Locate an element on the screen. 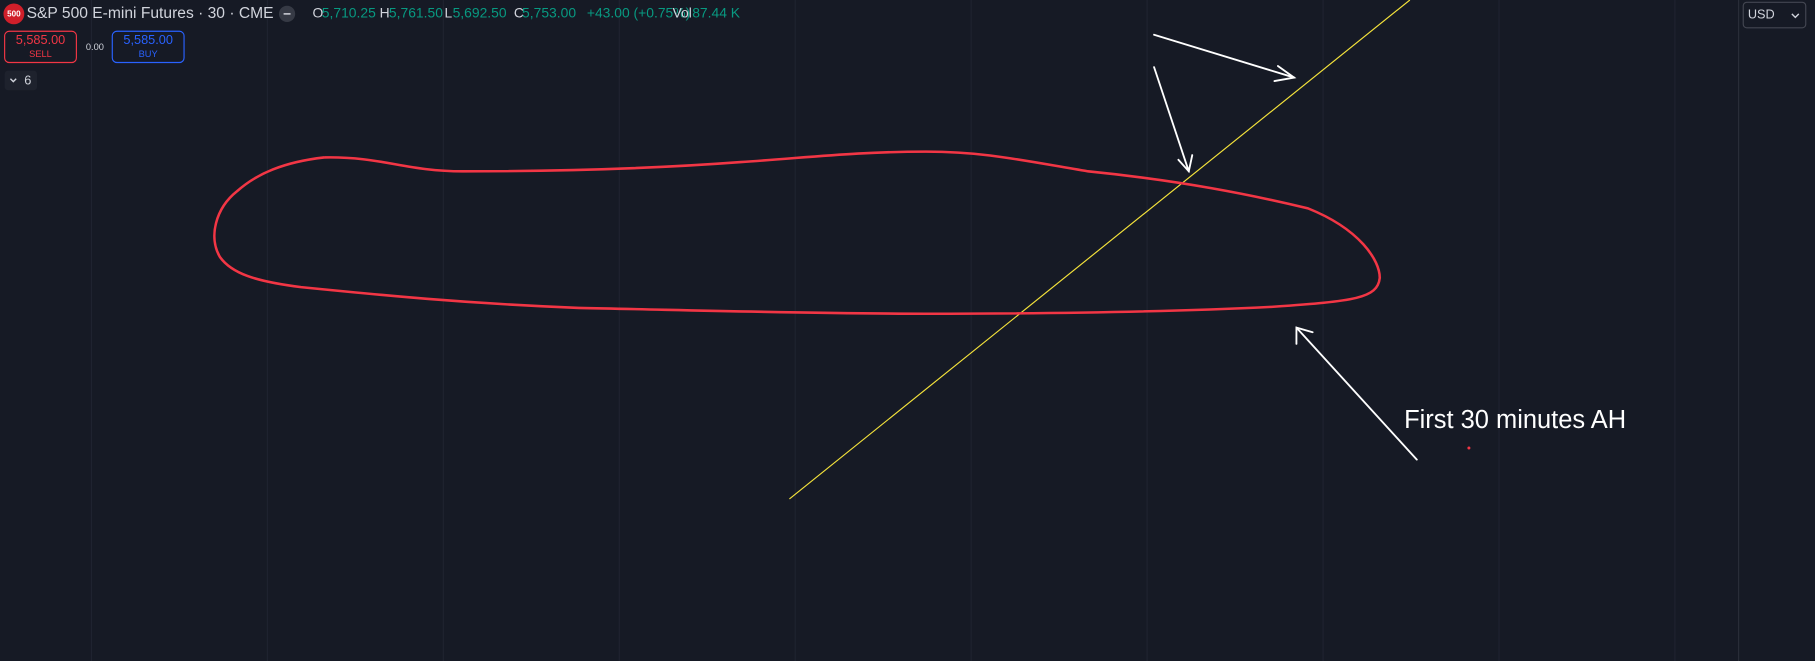 Image resolution: width=1815 pixels, height=661 pixels. sell-label: SELL is located at coordinates (40, 54).